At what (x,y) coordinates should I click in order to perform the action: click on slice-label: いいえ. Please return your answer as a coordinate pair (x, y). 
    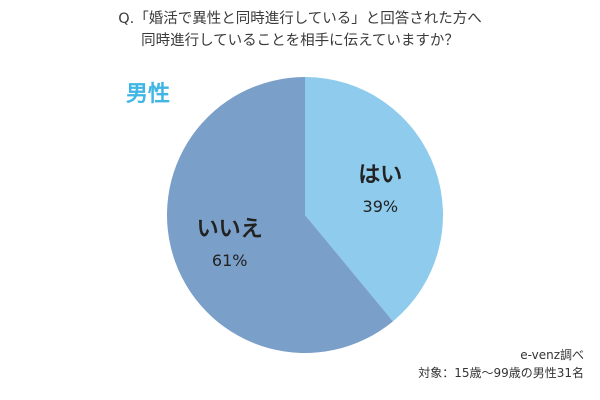
    Looking at the image, I should click on (230, 229).